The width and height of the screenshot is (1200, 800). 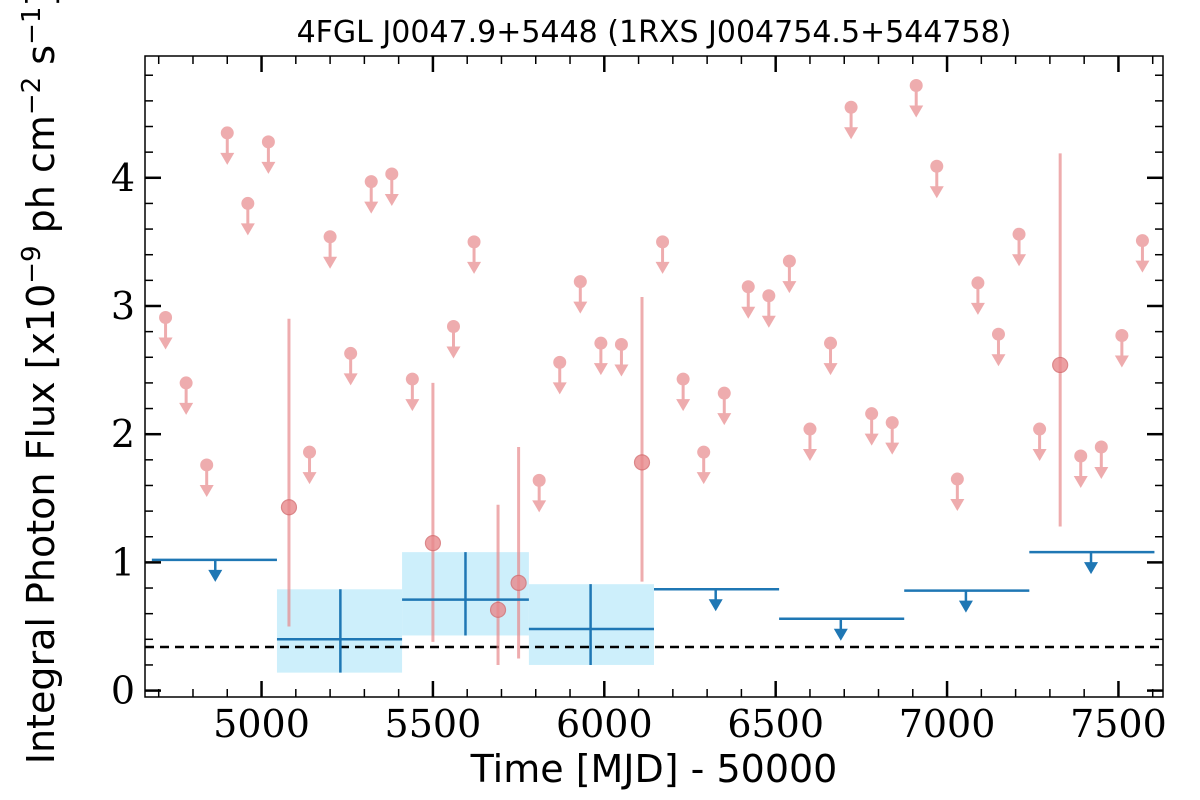 I want to click on y-tick-label: 1, so click(x=123, y=562).